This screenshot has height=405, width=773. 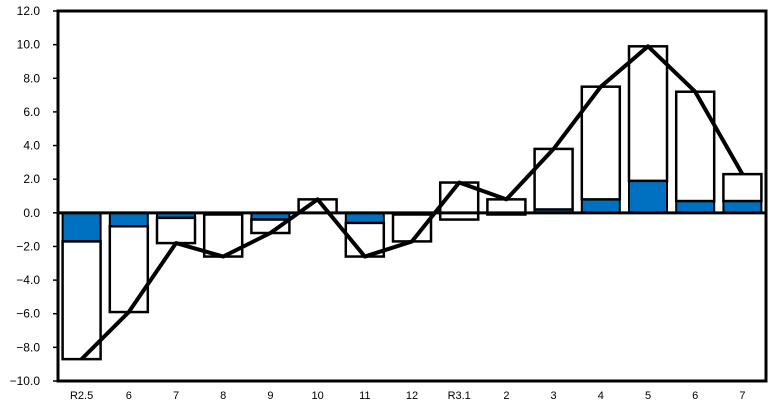 I want to click on x-tick-label: 8, so click(x=223, y=396).